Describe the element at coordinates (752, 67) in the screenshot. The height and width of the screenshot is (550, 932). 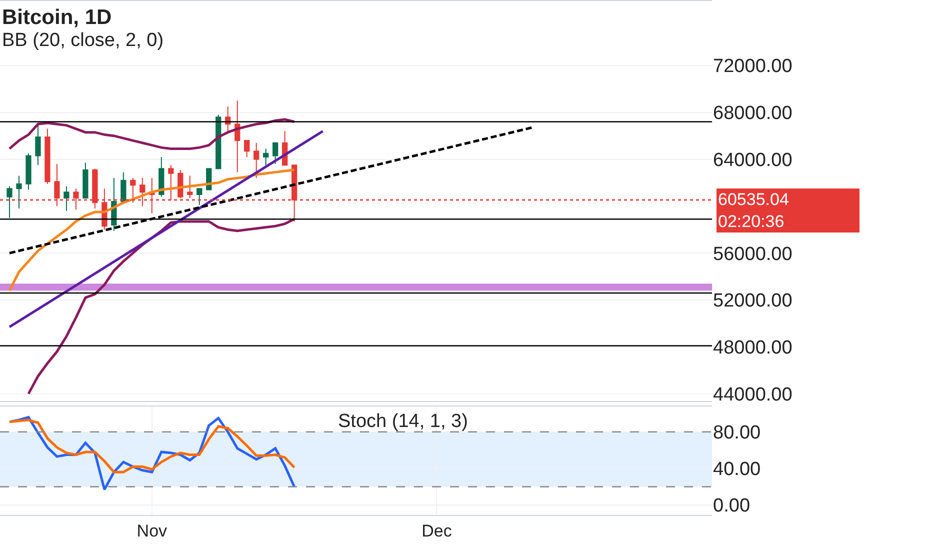
I see `y-tick-label: 72000.00` at that location.